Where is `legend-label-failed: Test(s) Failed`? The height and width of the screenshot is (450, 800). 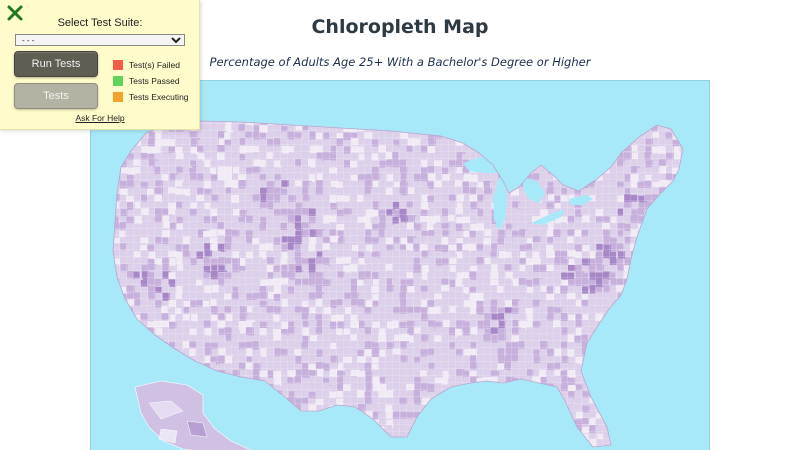
legend-label-failed: Test(s) Failed is located at coordinates (155, 65).